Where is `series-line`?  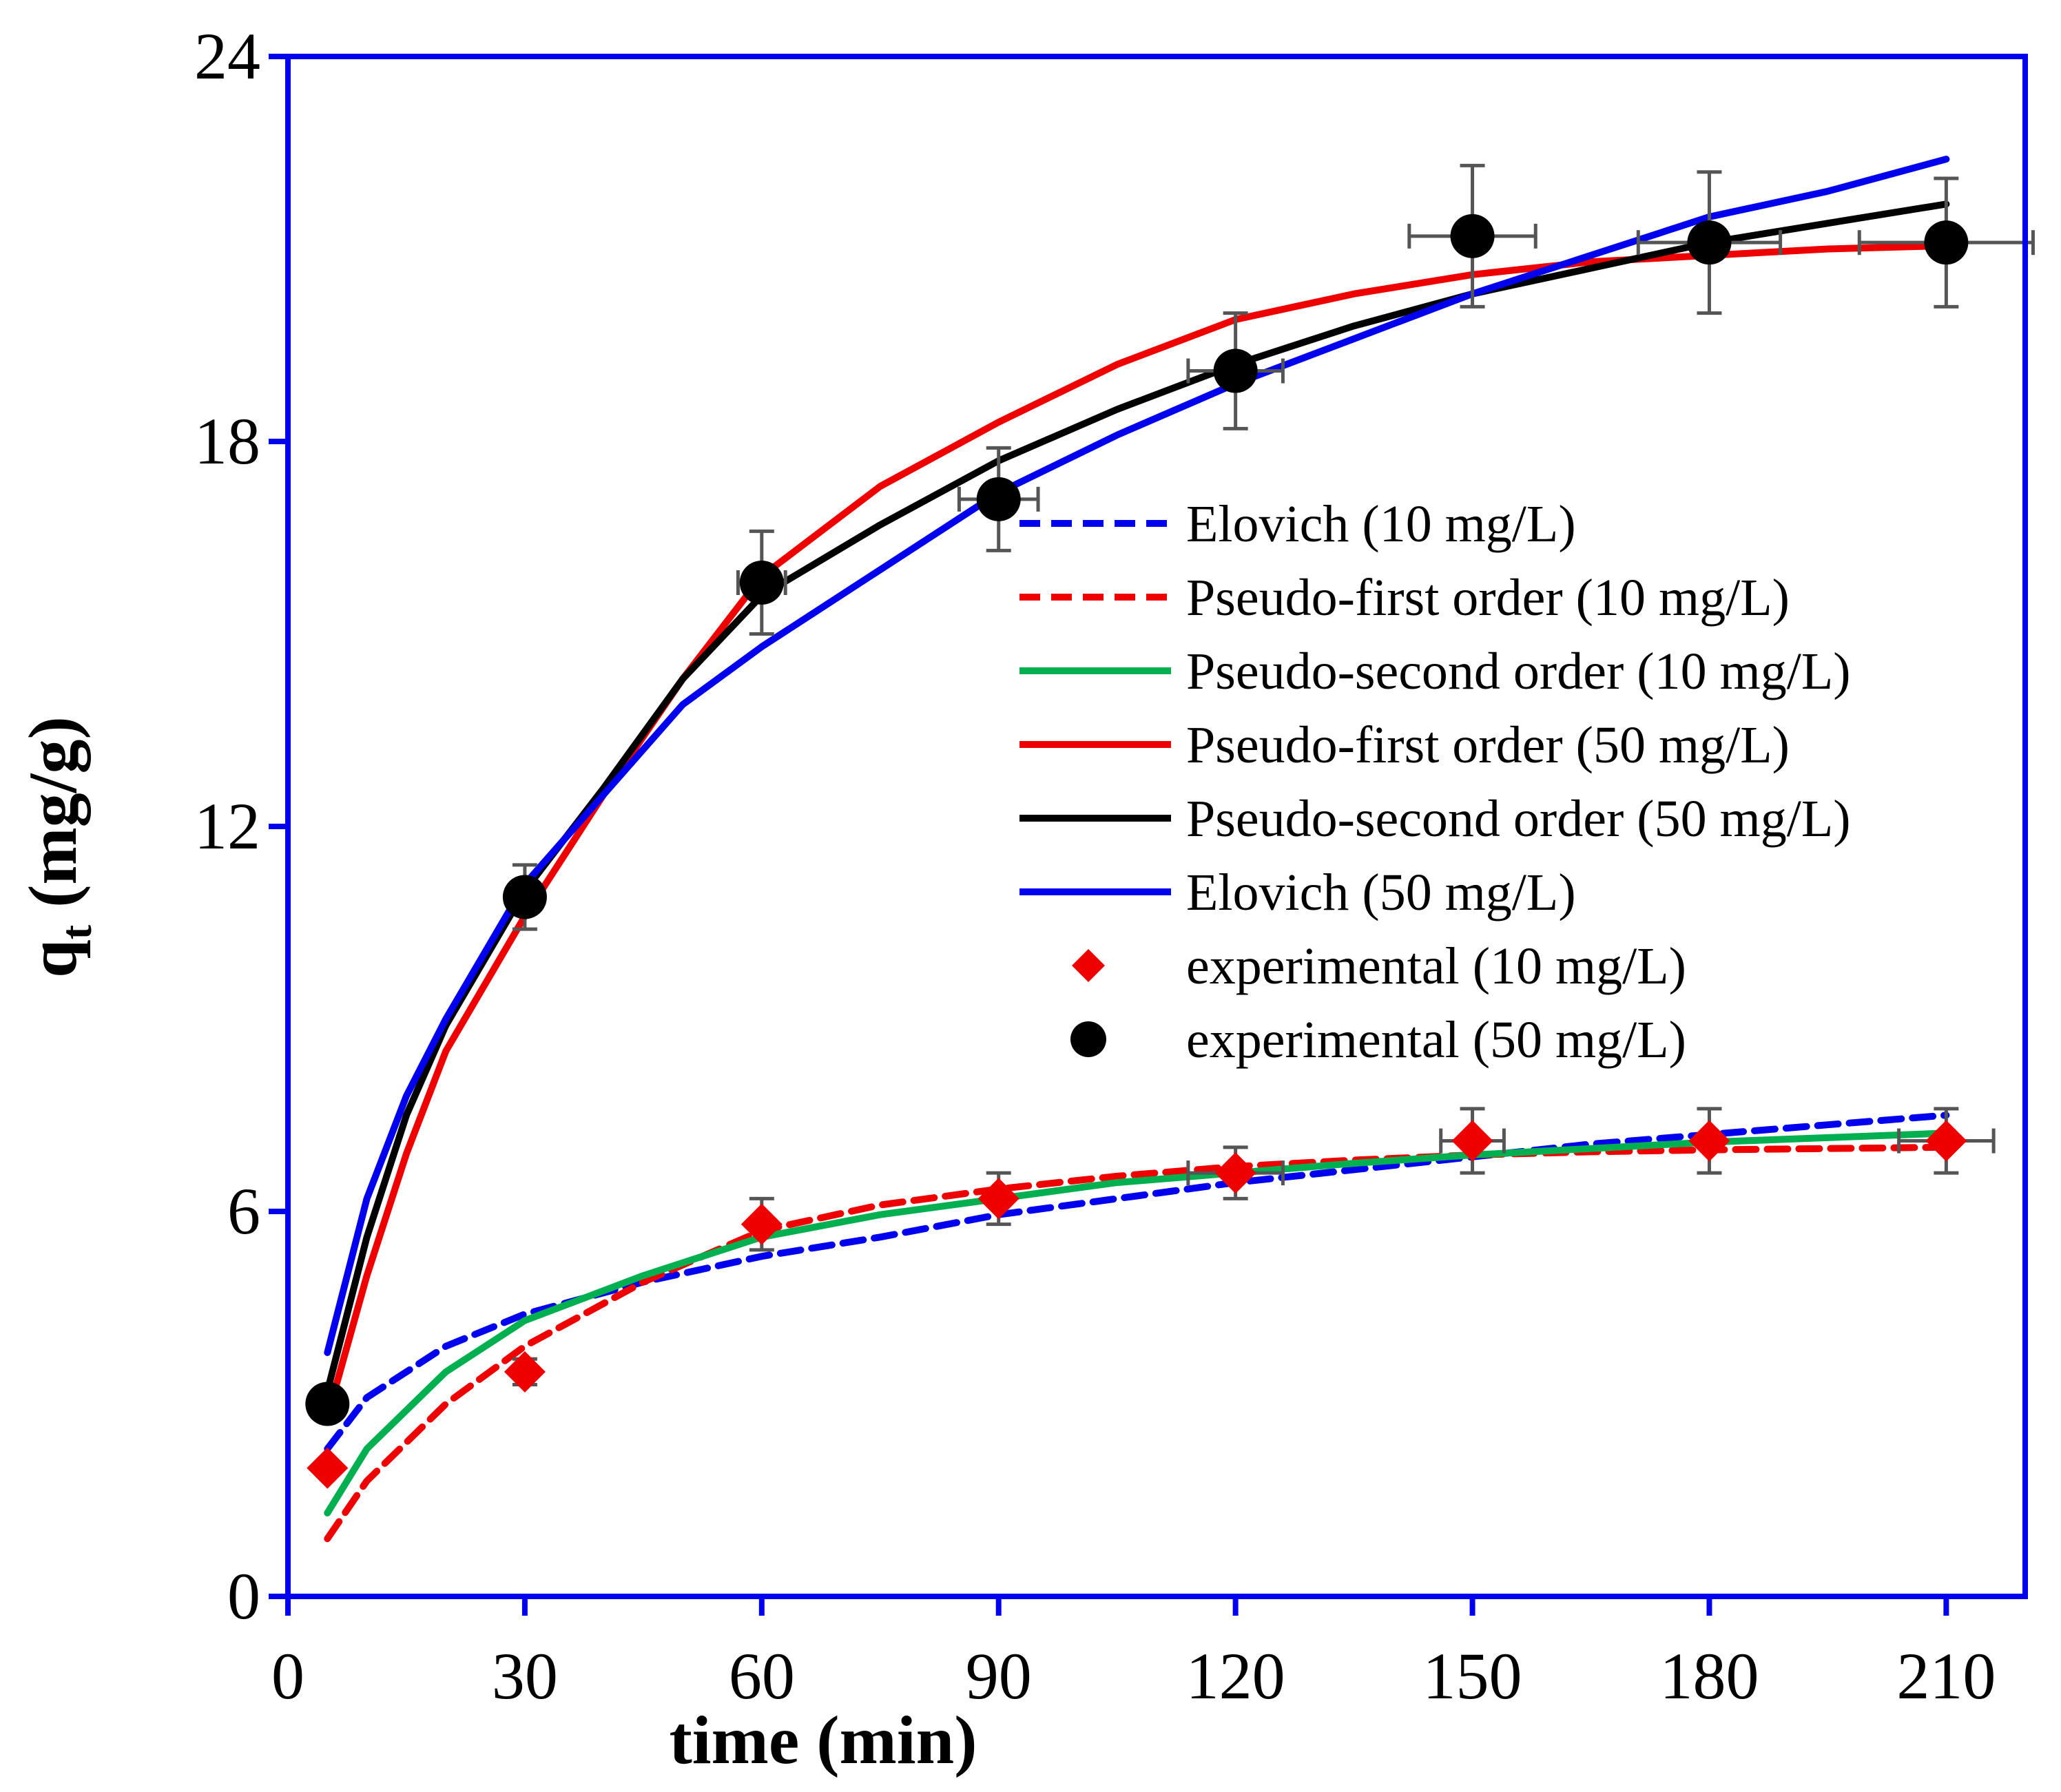
series-line is located at coordinates (1137, 1282).